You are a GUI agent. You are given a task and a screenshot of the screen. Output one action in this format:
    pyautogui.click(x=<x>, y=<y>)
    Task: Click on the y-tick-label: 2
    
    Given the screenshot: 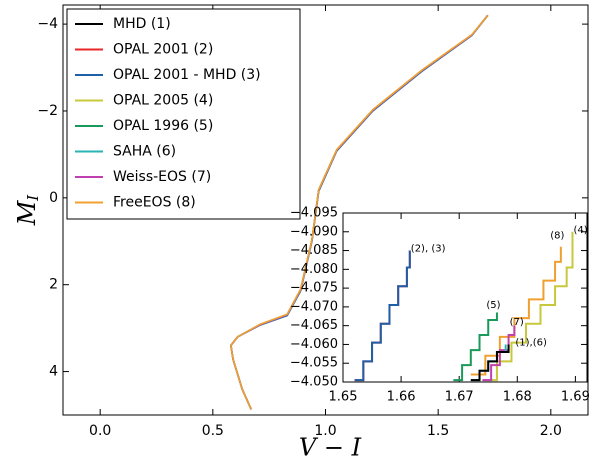 What is the action you would take?
    pyautogui.click(x=53, y=285)
    